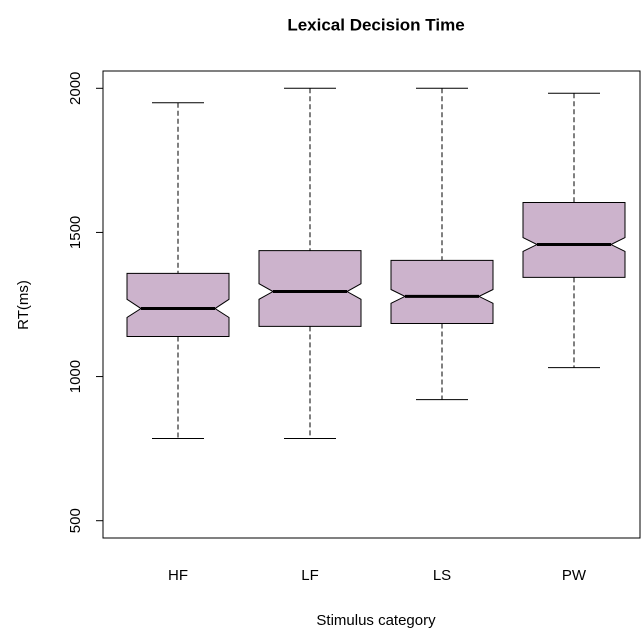 This screenshot has width=641, height=631. Describe the element at coordinates (376, 620) in the screenshot. I see `x-axis-label: Stimulus category` at that location.